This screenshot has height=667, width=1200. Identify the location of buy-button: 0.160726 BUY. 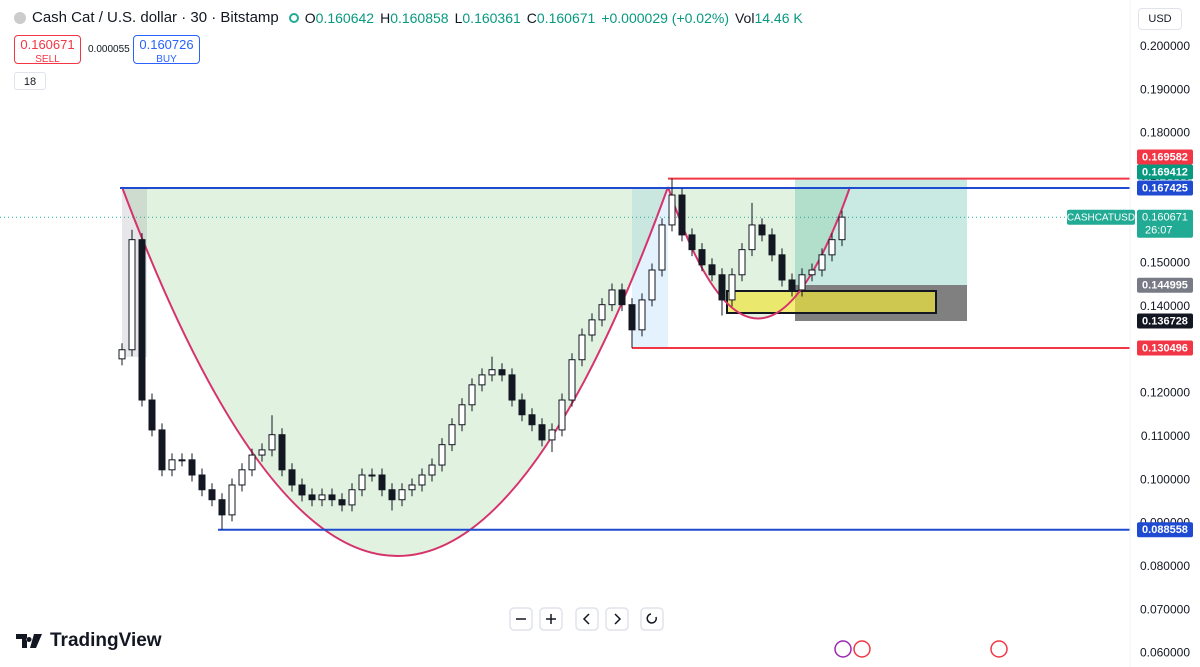
(166, 50).